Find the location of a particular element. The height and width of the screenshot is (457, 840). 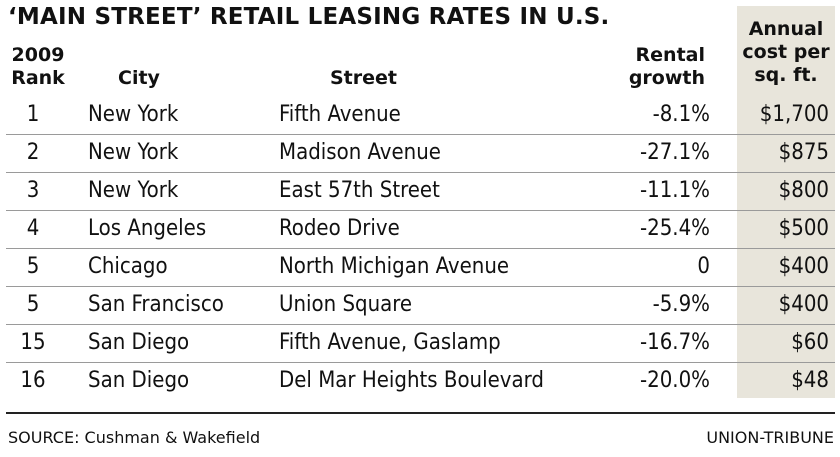

cell-street: Union Square is located at coordinates (346, 304).